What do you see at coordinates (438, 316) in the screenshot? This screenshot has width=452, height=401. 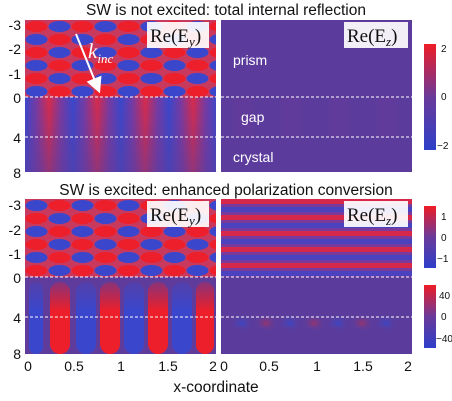 I see `colorbar-bottom-lower: 40 0 −40` at bounding box center [438, 316].